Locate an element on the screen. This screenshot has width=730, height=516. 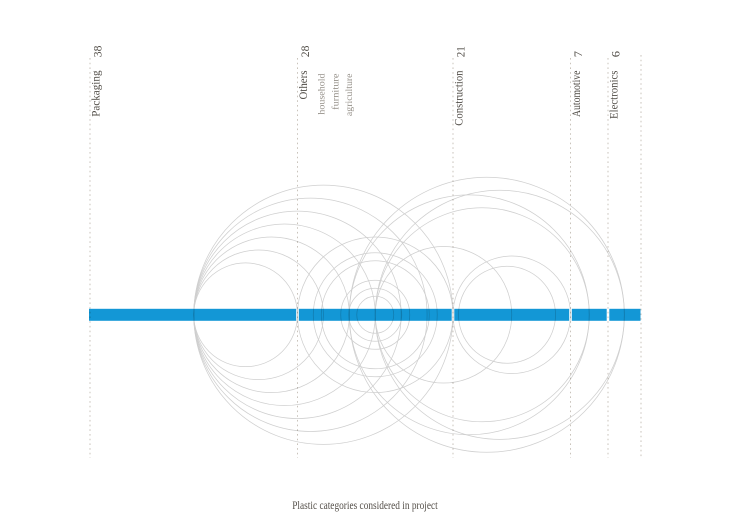
svg-text: 7 is located at coordinates (579, 54).